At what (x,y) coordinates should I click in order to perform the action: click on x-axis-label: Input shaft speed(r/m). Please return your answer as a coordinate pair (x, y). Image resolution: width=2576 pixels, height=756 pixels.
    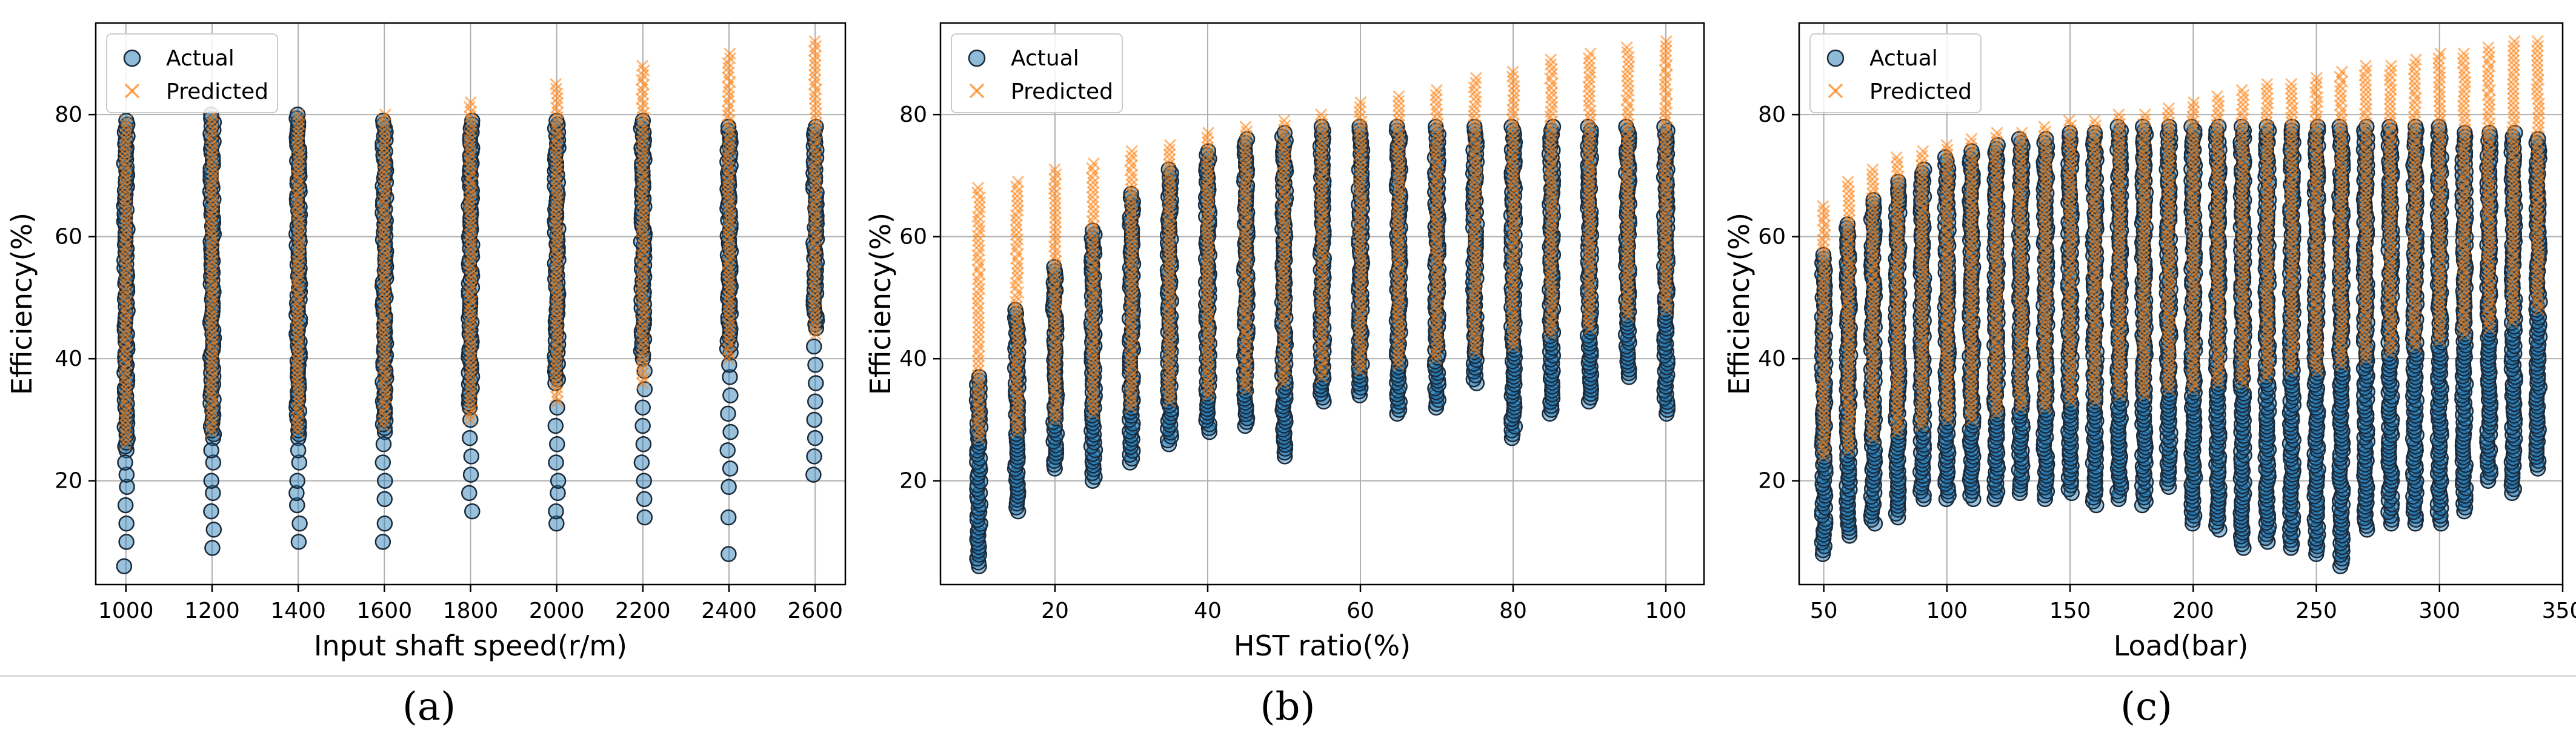
    Looking at the image, I should click on (470, 645).